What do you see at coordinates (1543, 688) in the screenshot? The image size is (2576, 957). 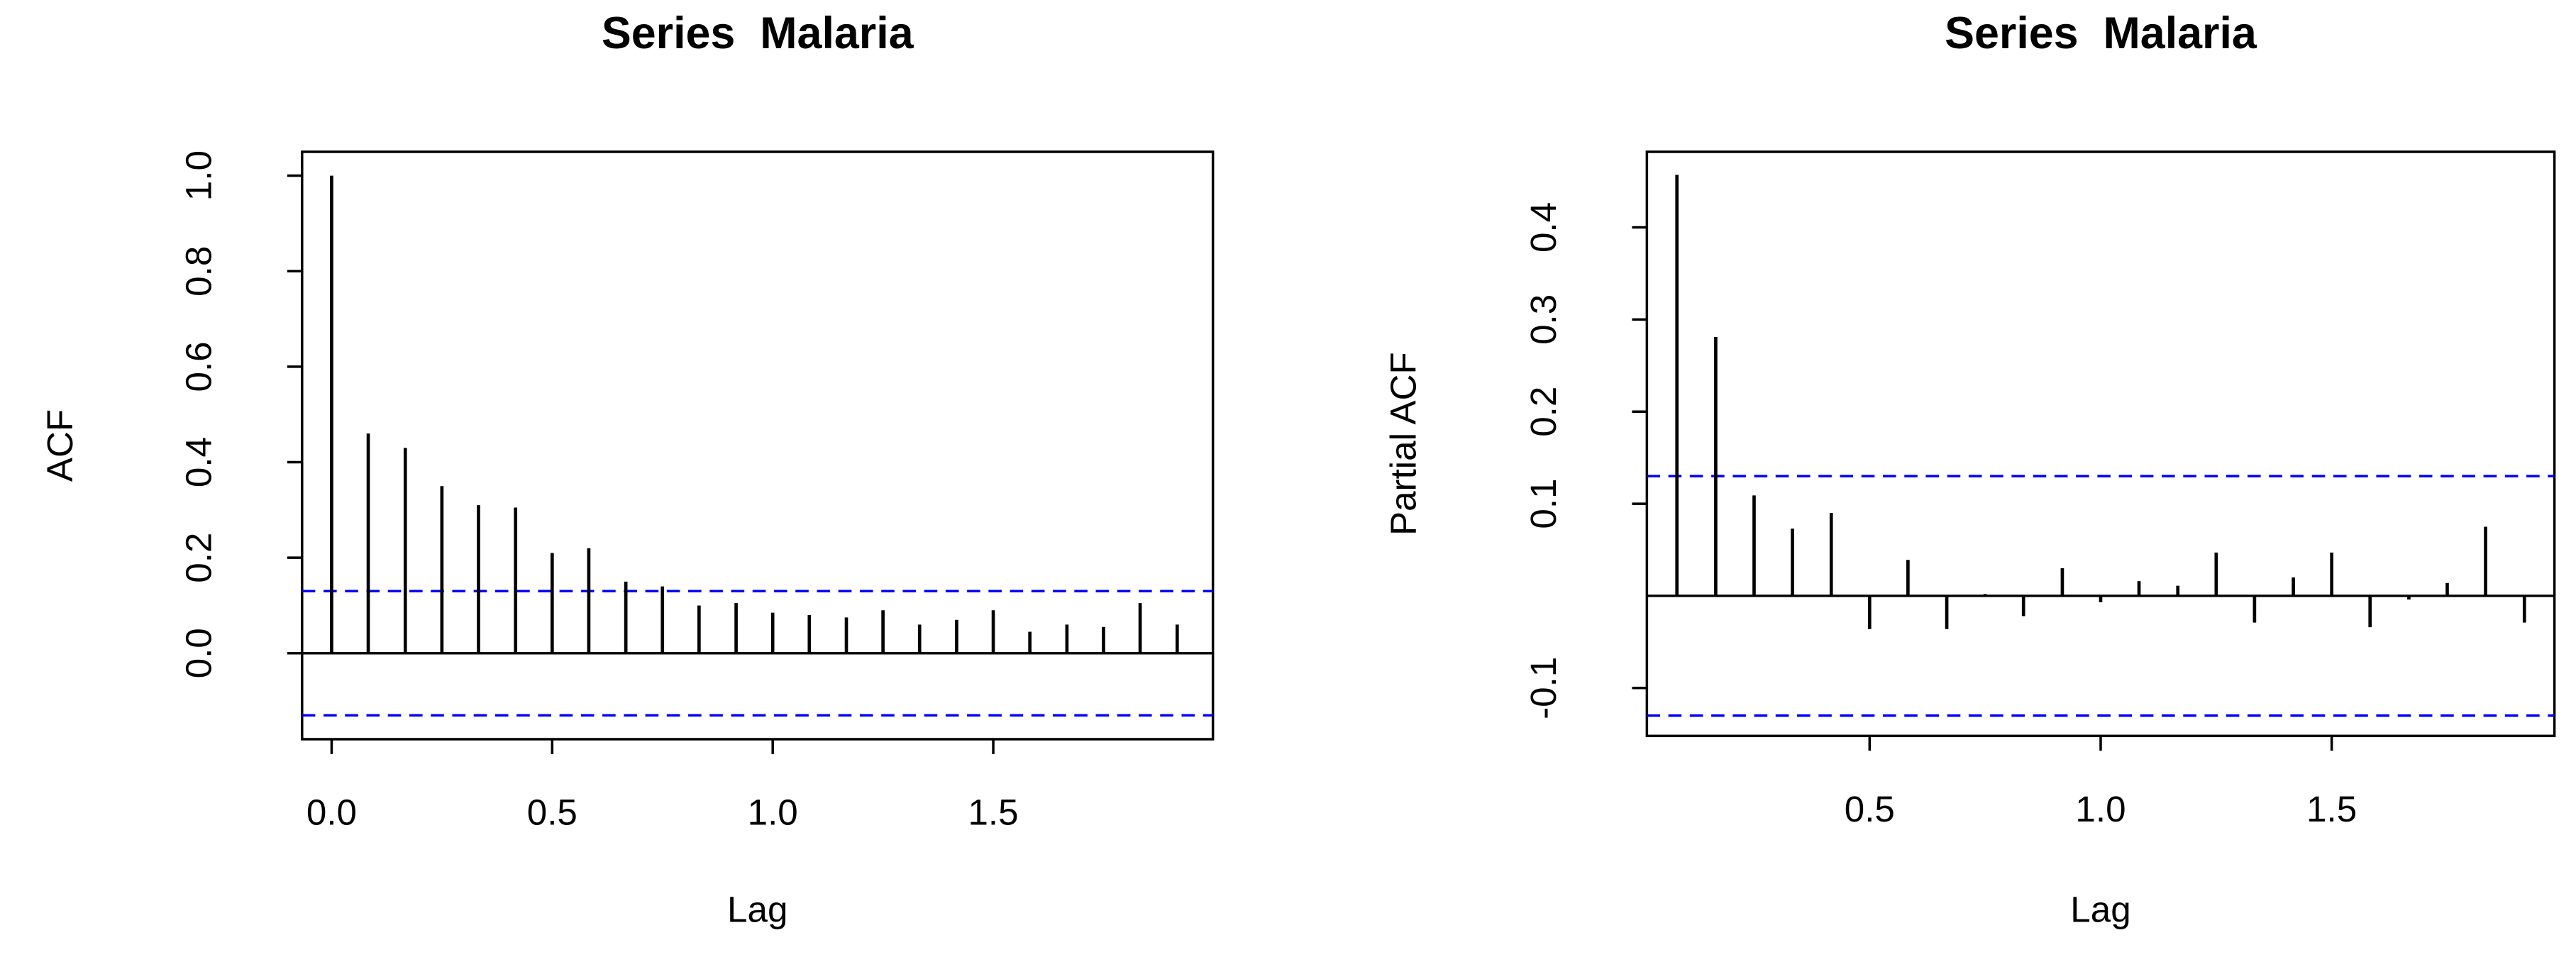 I see `y-tick-label: -0.1` at bounding box center [1543, 688].